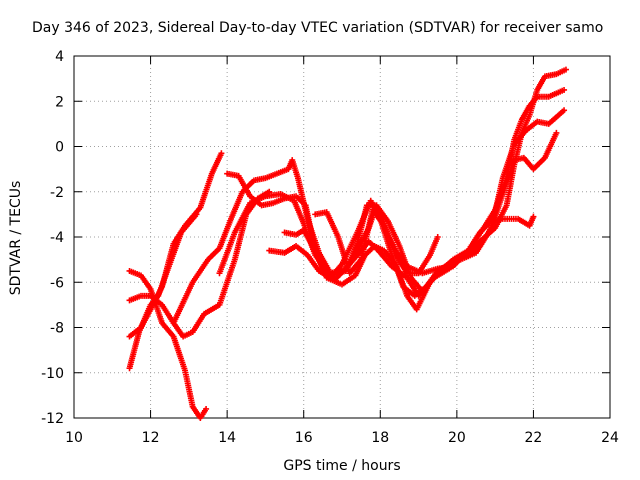  What do you see at coordinates (610, 438) in the screenshot?
I see `x-tick-label: 24` at bounding box center [610, 438].